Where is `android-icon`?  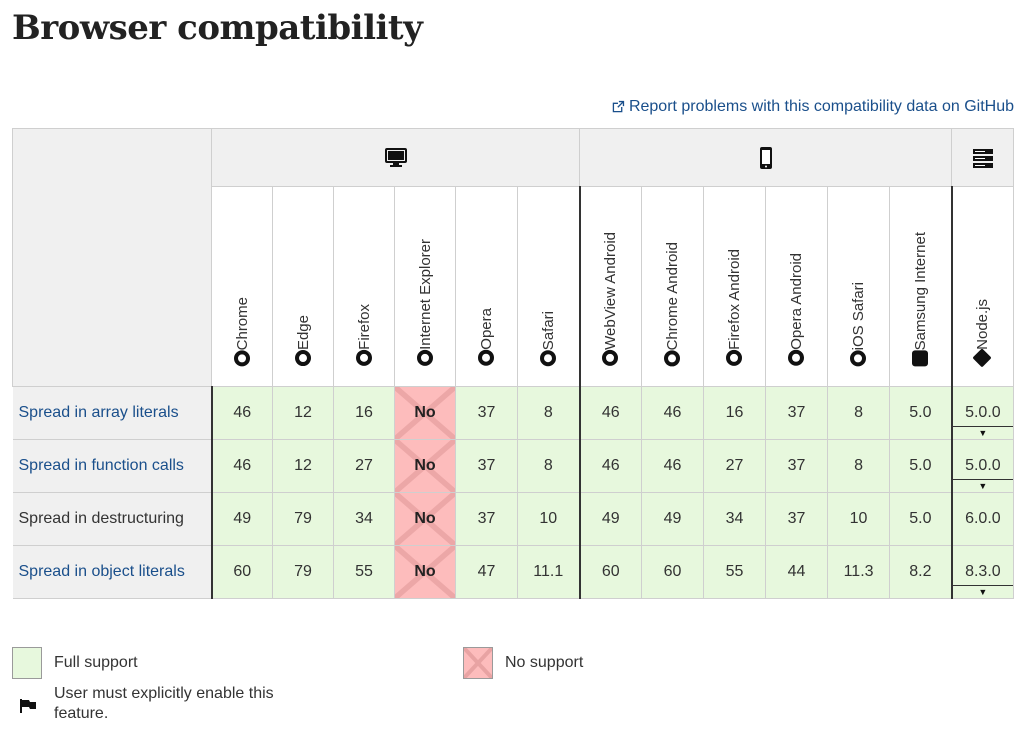
android-icon is located at coordinates (610, 358).